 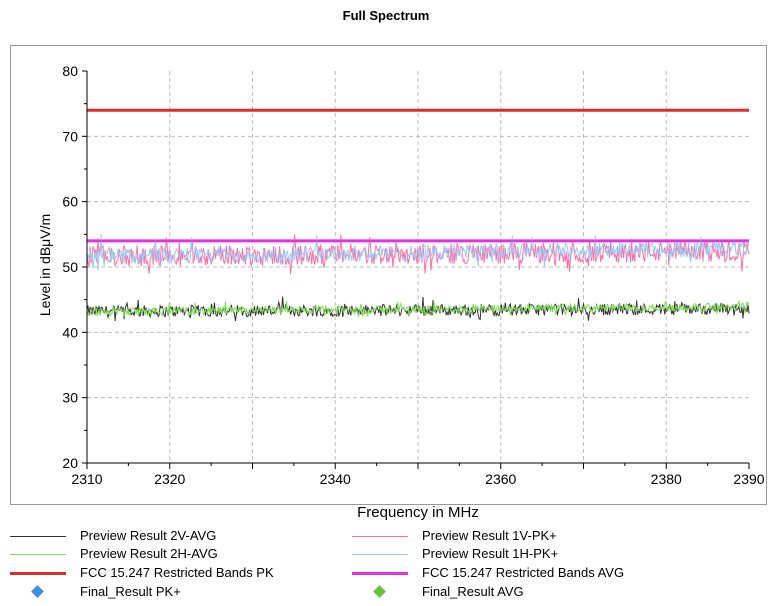 What do you see at coordinates (148, 535) in the screenshot?
I see `legend-label: Preview Result 2V-AVG` at bounding box center [148, 535].